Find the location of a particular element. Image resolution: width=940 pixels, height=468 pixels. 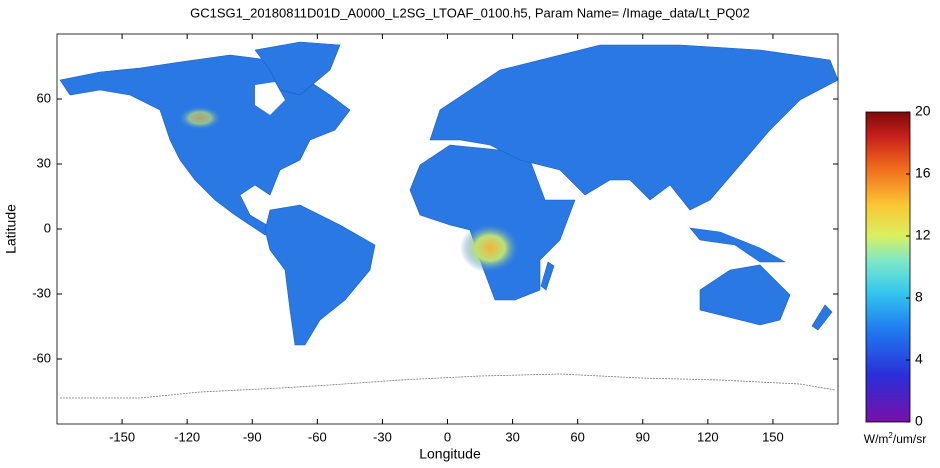

x-tick-label: -60 is located at coordinates (317, 436).